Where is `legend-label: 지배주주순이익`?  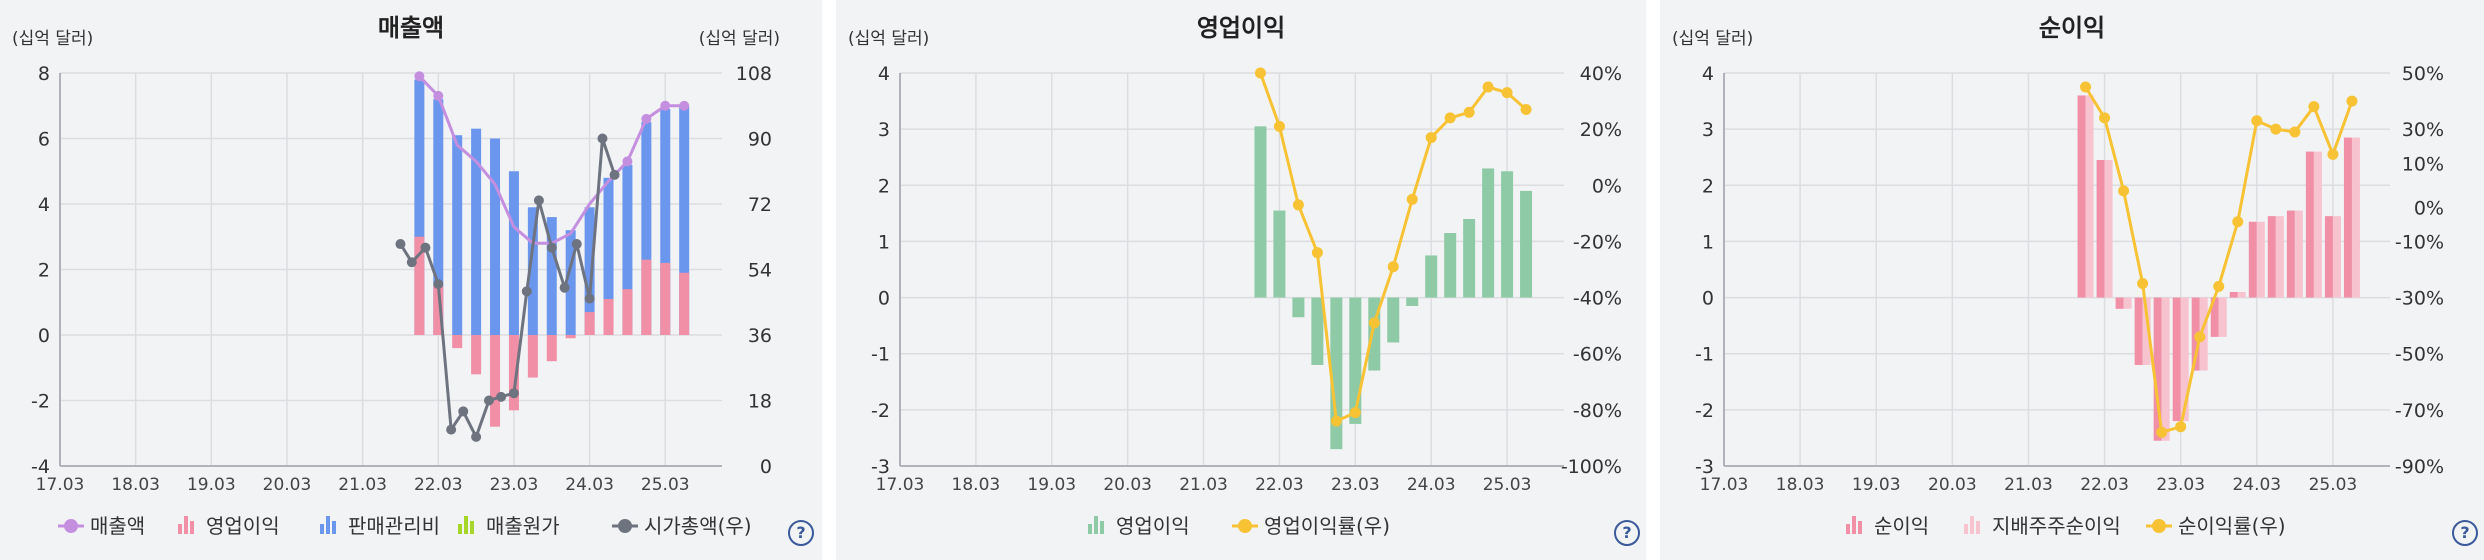
legend-label: 지배주주순이익 is located at coordinates (2056, 526).